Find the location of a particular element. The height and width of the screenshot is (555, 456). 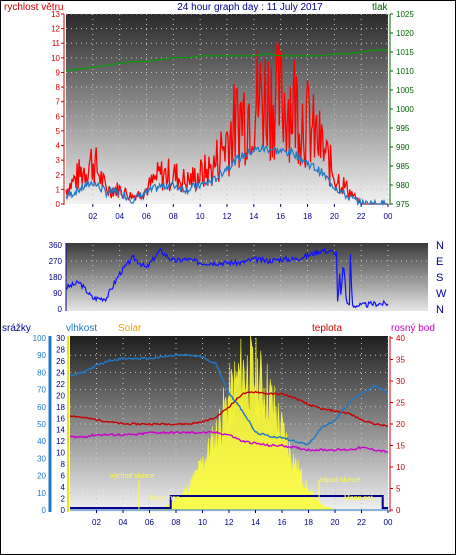

wind-direction-line is located at coordinates (227, 278).